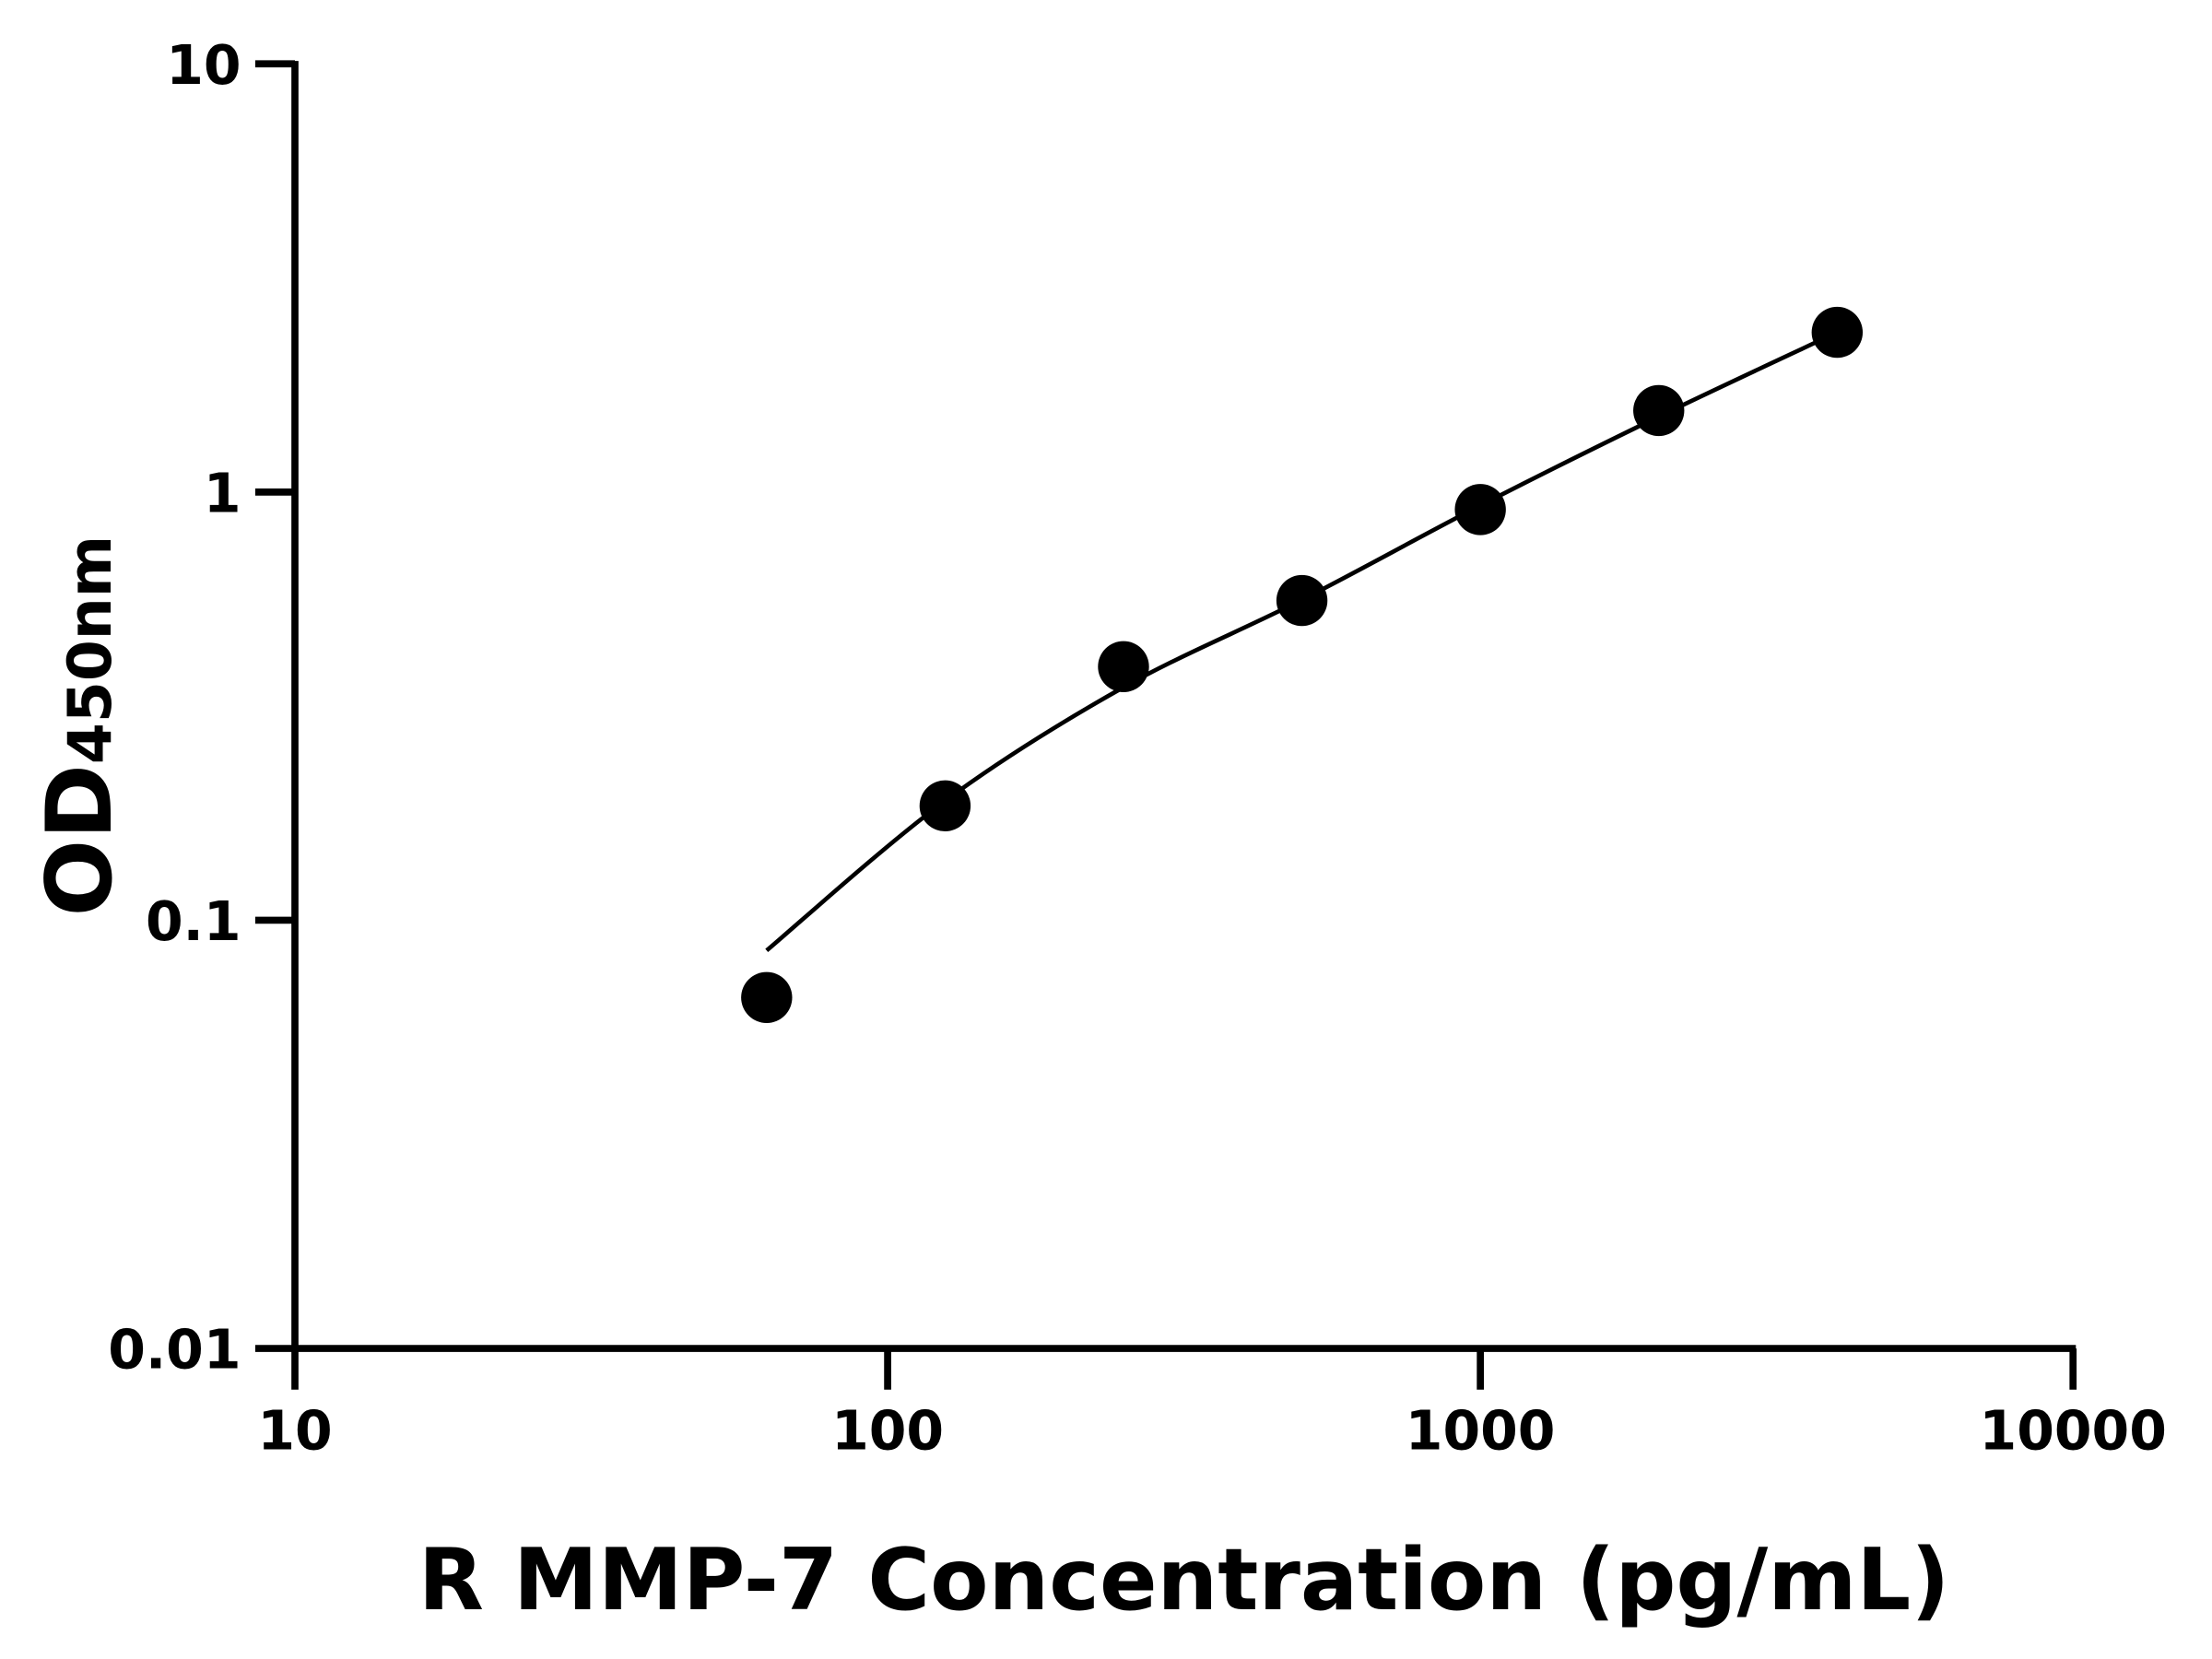  I want to click on y-tick-label: 1, so click(222, 493).